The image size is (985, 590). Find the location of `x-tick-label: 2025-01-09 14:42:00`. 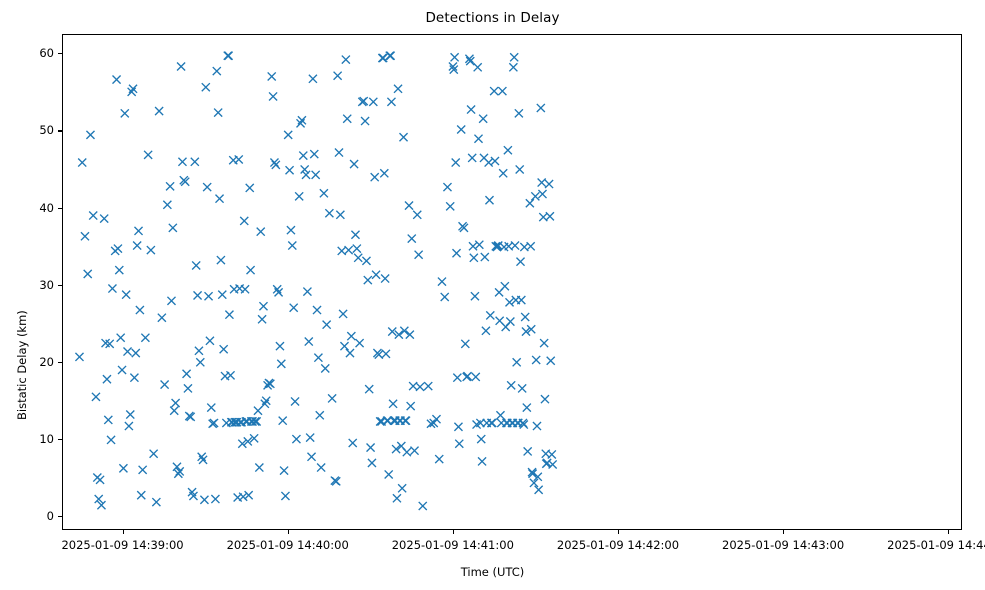

x-tick-label: 2025-01-09 14:42:00 is located at coordinates (618, 545).